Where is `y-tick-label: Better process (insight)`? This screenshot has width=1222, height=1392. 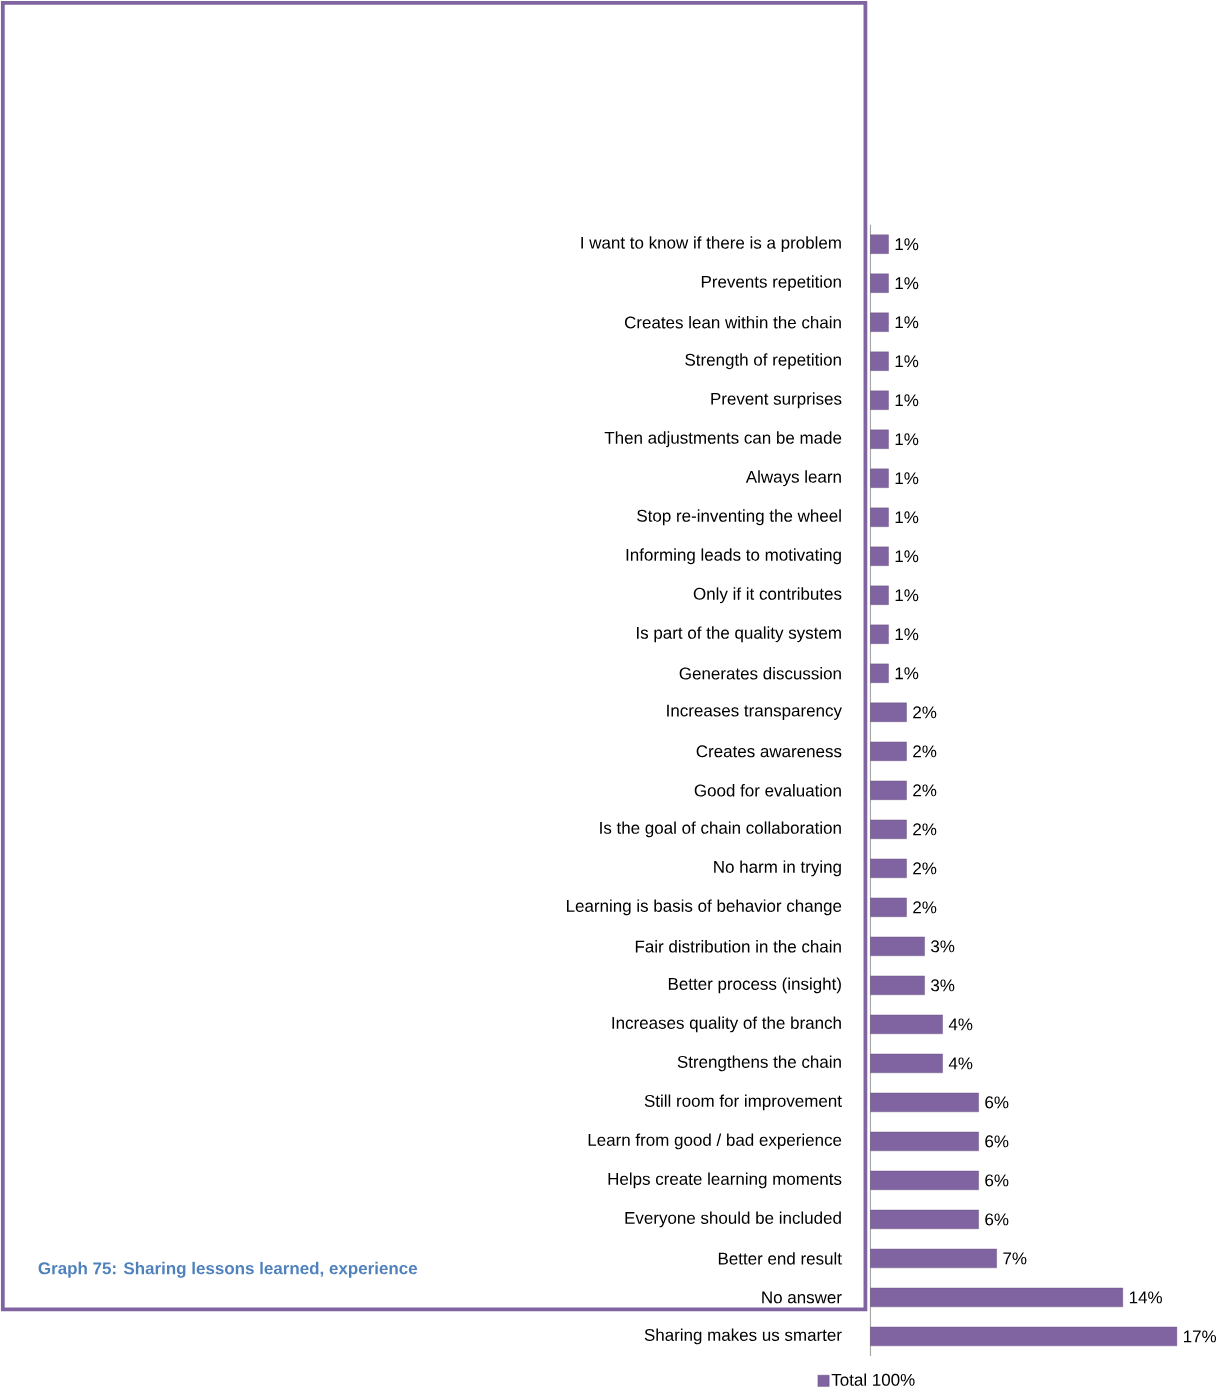 y-tick-label: Better process (insight) is located at coordinates (754, 985).